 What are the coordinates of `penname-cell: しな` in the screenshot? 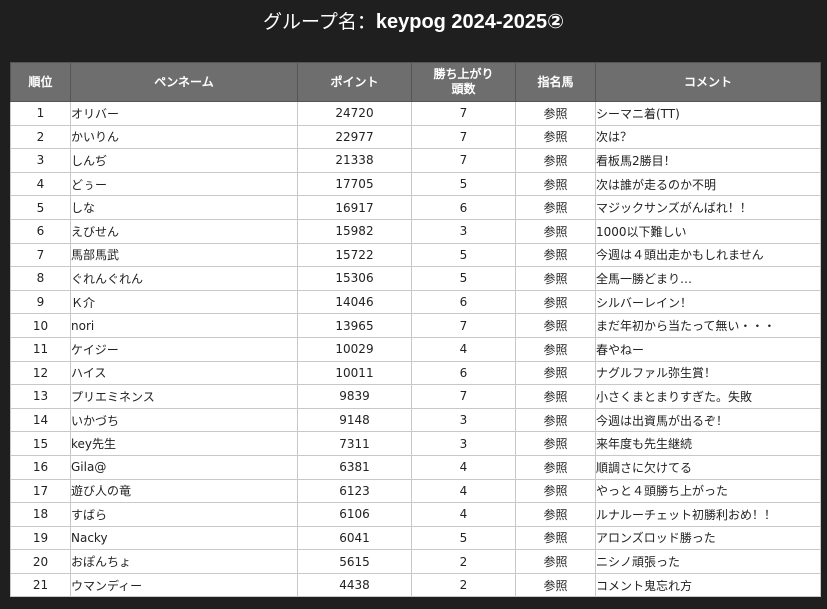 It's located at (184, 207).